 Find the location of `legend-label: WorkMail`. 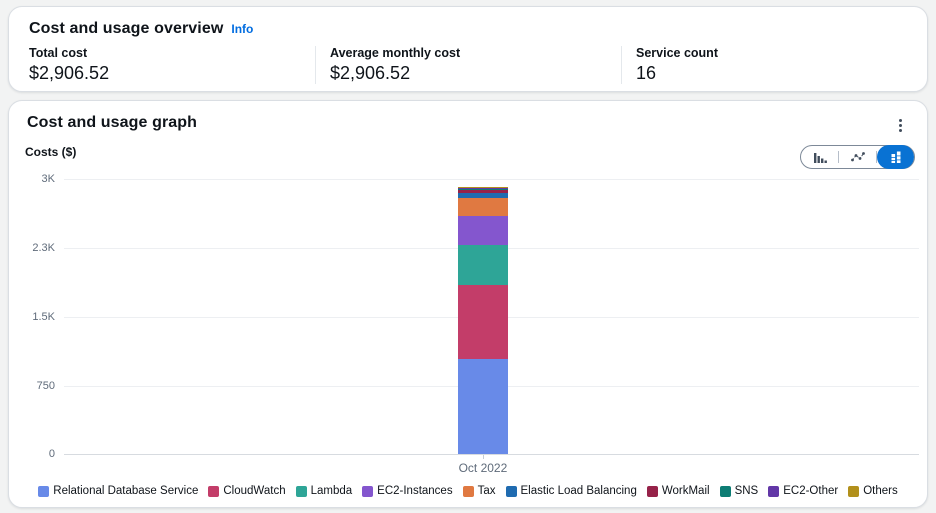

legend-label: WorkMail is located at coordinates (685, 491).